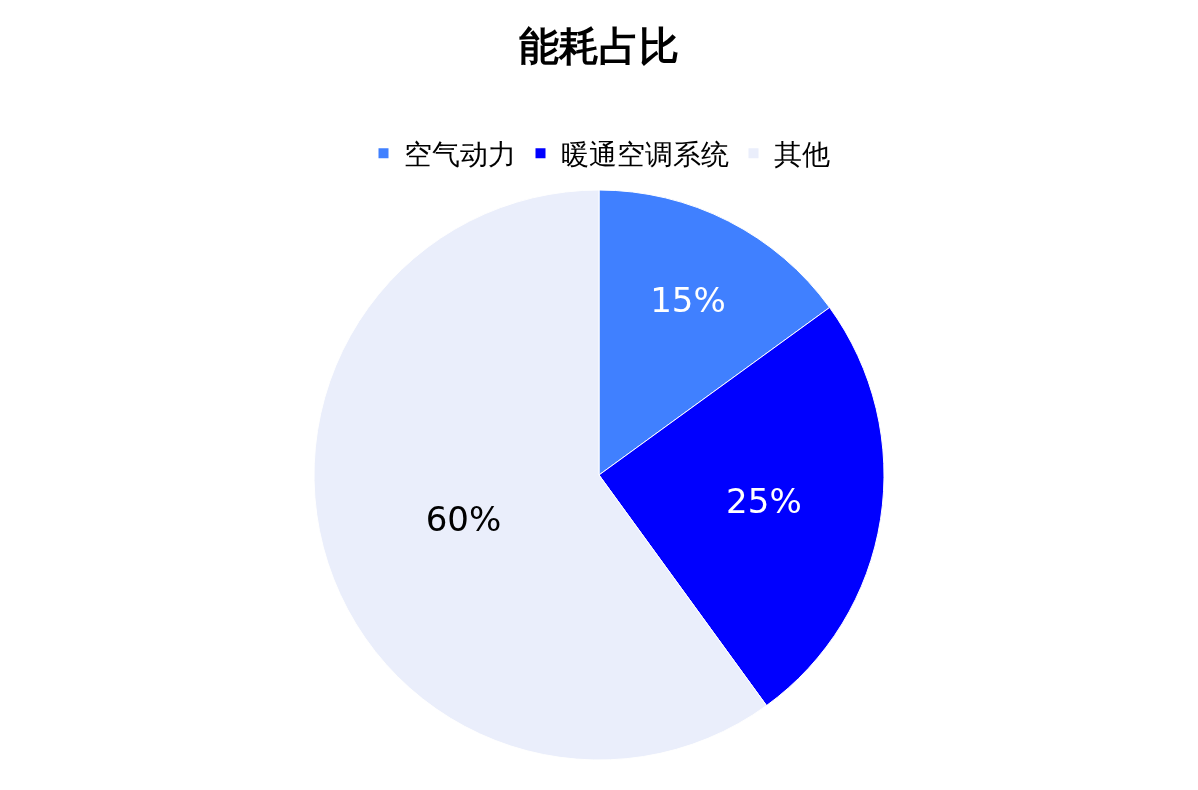  Describe the element at coordinates (688, 300) in the screenshot. I see `data-label: 15%` at that location.